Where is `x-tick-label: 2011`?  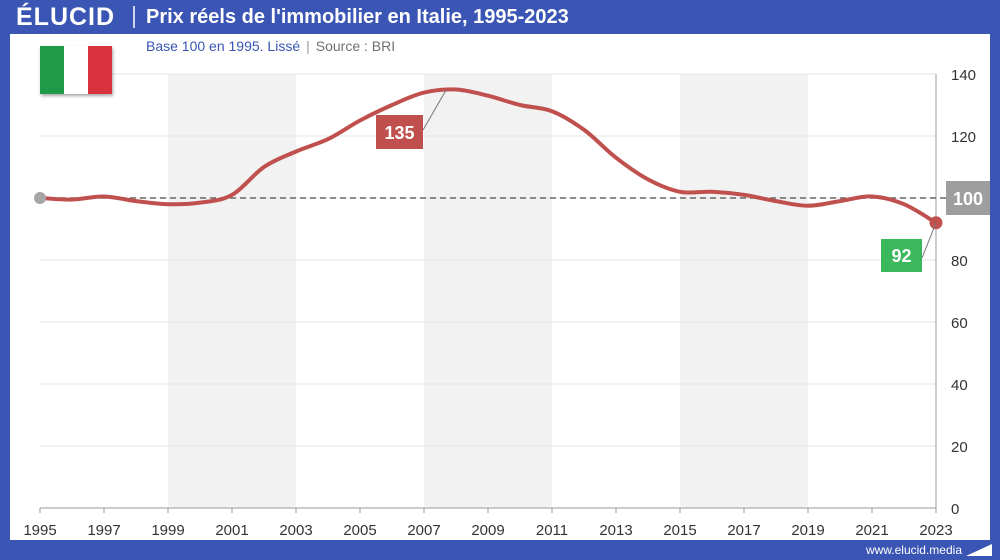 x-tick-label: 2011 is located at coordinates (552, 530).